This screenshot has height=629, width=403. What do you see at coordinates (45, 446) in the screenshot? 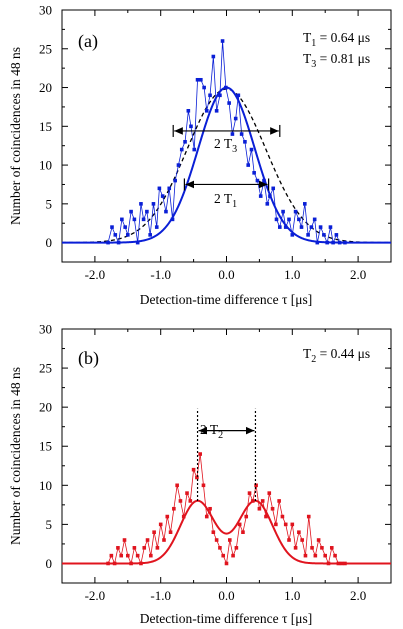
I see `y-tick-label: 15` at bounding box center [45, 446].